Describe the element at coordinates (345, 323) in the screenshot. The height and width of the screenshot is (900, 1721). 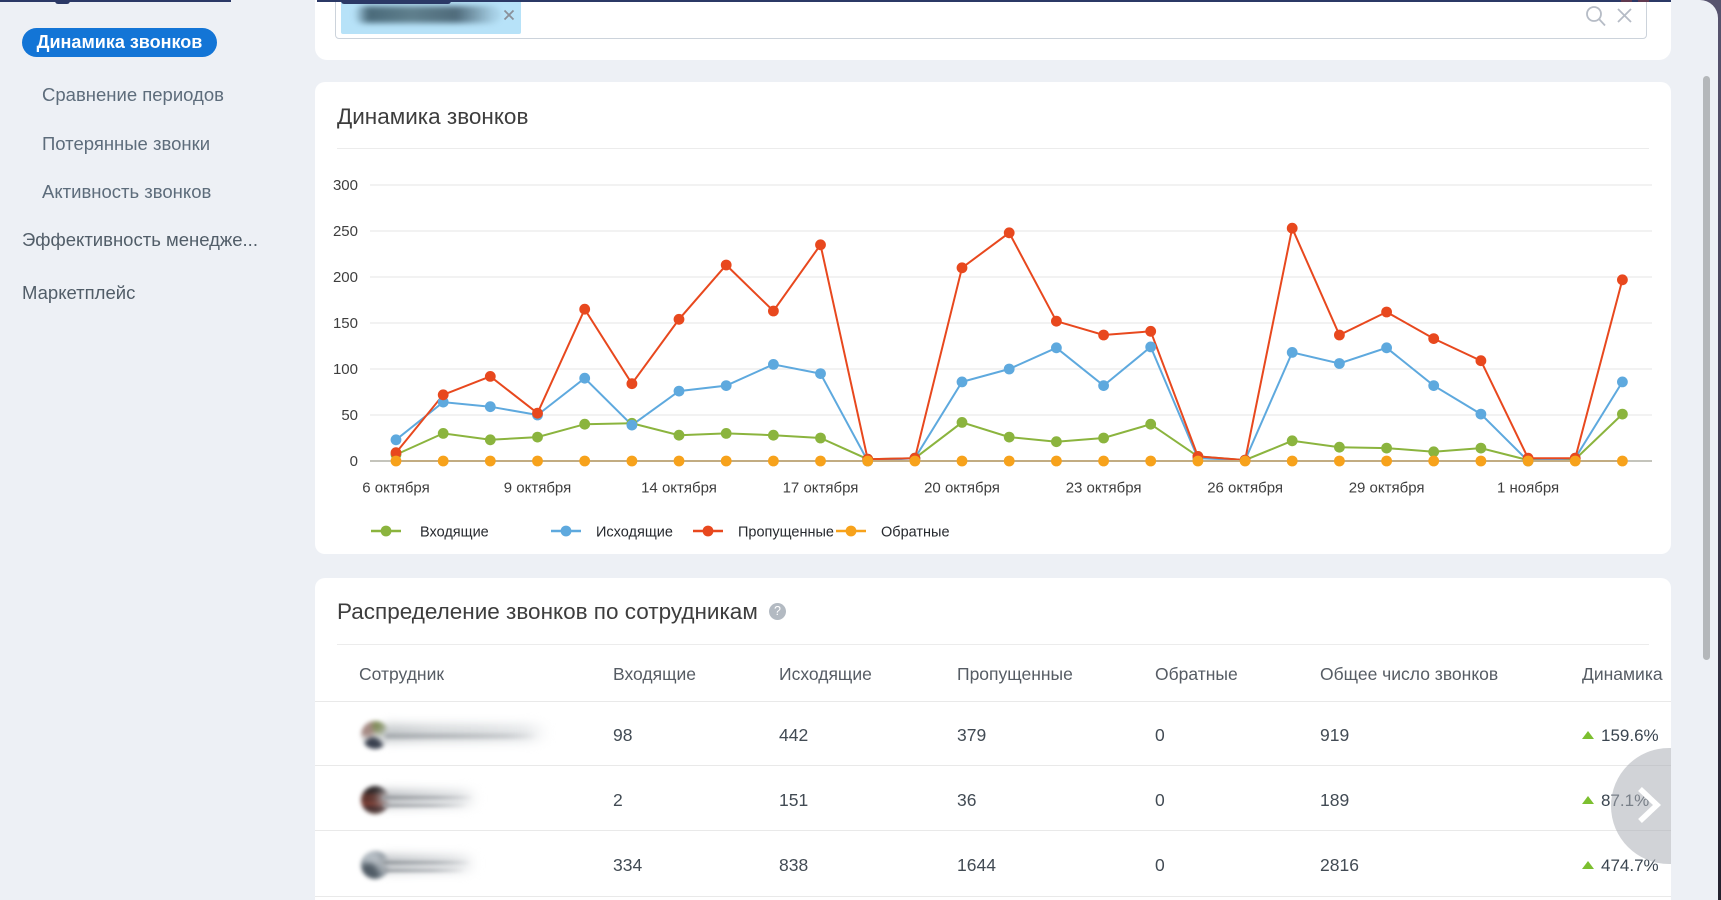
I see `svg-text: 150` at that location.